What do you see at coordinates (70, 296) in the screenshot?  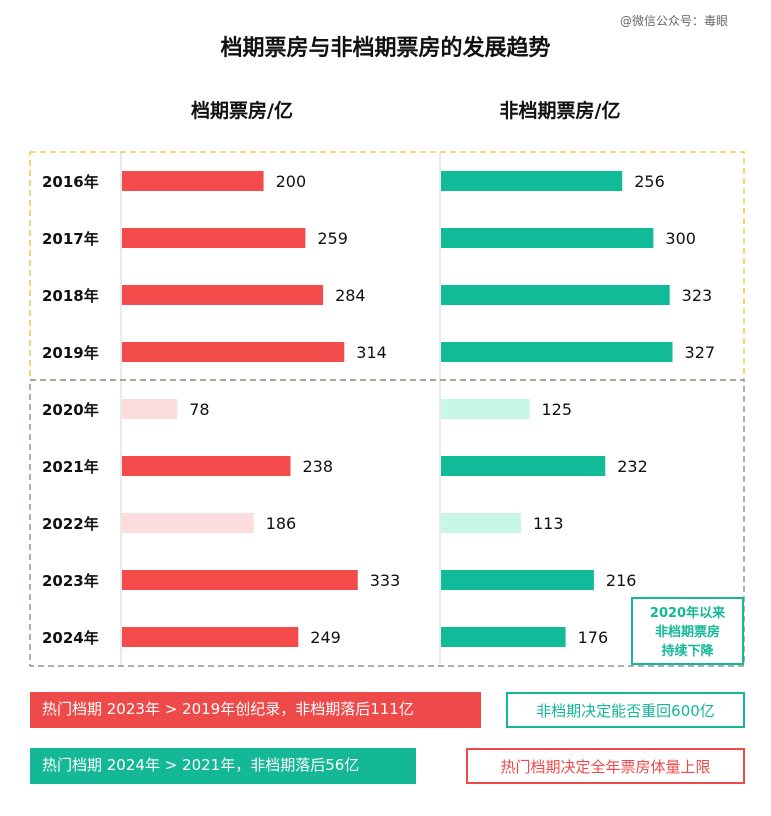 I see `year-label: 2018年` at bounding box center [70, 296].